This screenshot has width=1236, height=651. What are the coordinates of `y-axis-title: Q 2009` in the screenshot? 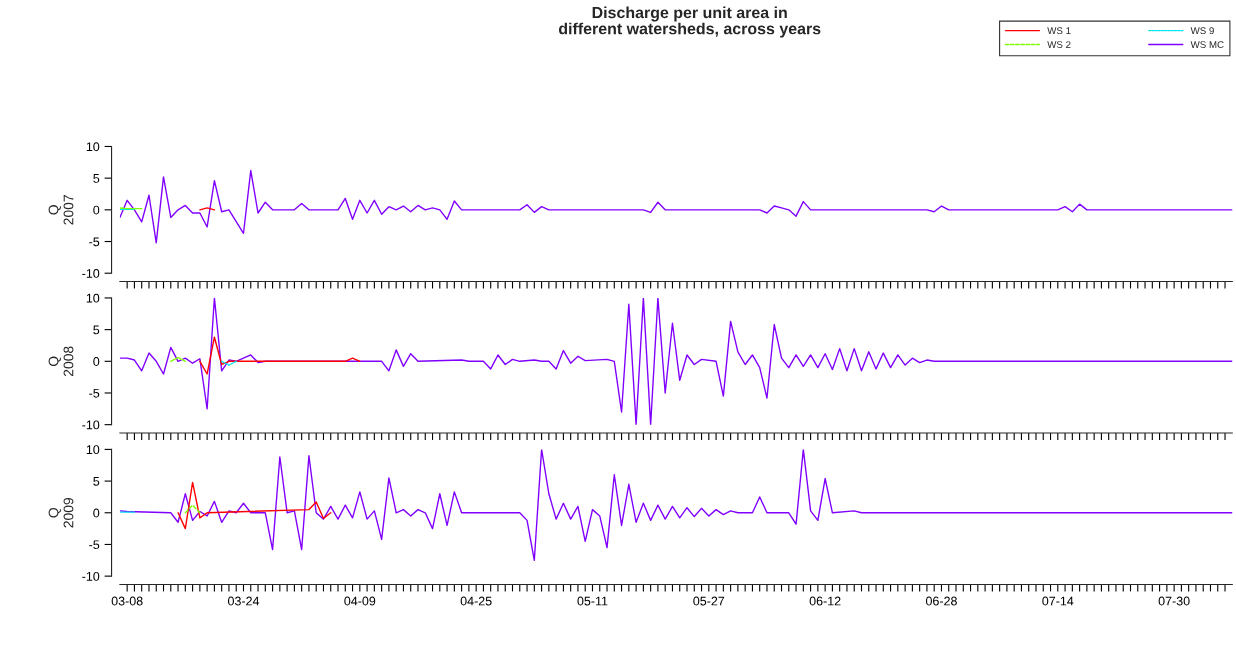 It's located at (61, 512).